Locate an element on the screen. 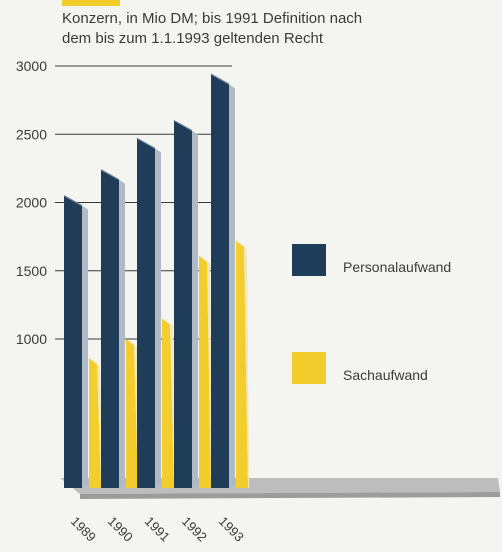  bar-personalaufwand-1990 is located at coordinates (112, 329).